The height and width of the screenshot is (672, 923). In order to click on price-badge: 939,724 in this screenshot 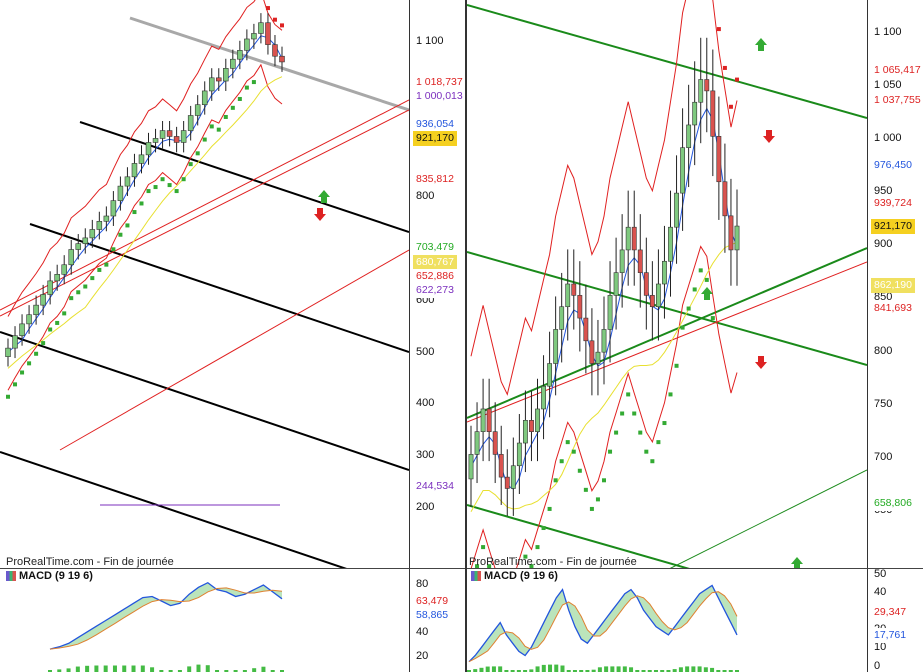, I will do `click(893, 203)`.